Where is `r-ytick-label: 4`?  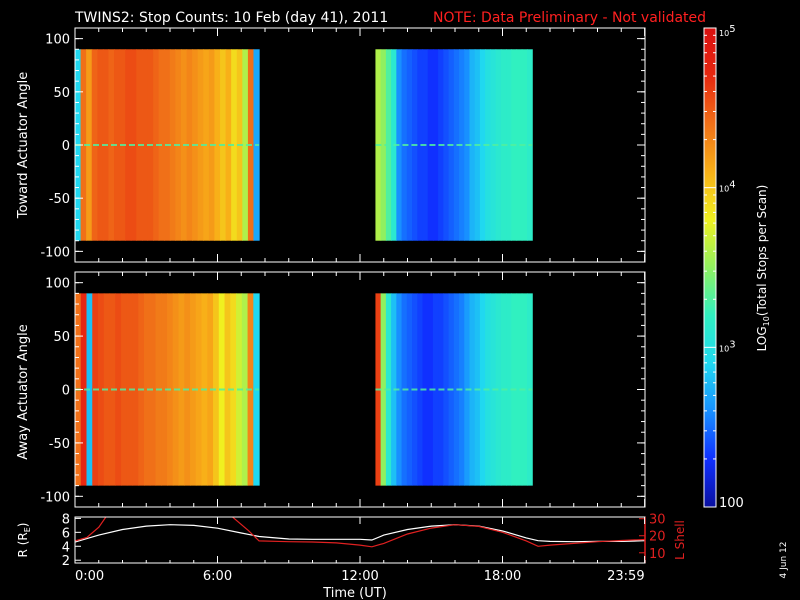 r-ytick-label: 4 is located at coordinates (66, 547).